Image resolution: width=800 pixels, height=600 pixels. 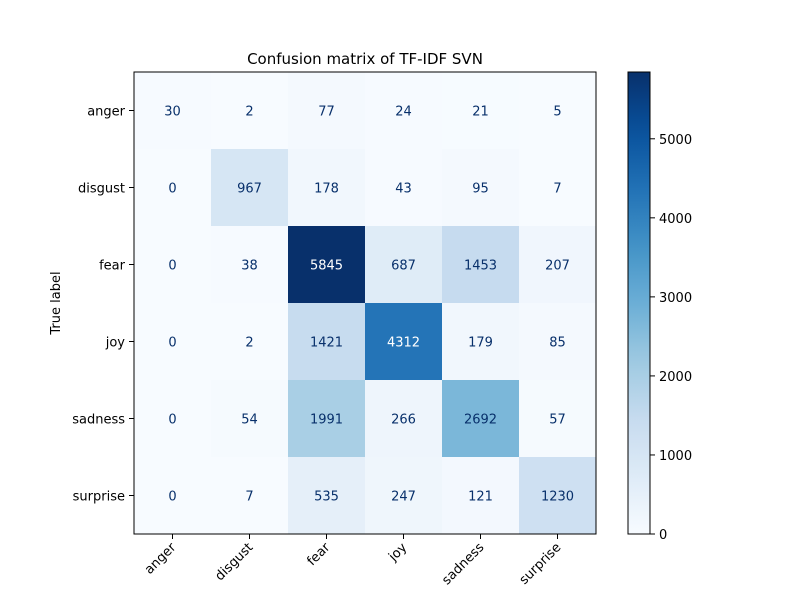 I want to click on cell-value-label: 247, so click(x=403, y=497).